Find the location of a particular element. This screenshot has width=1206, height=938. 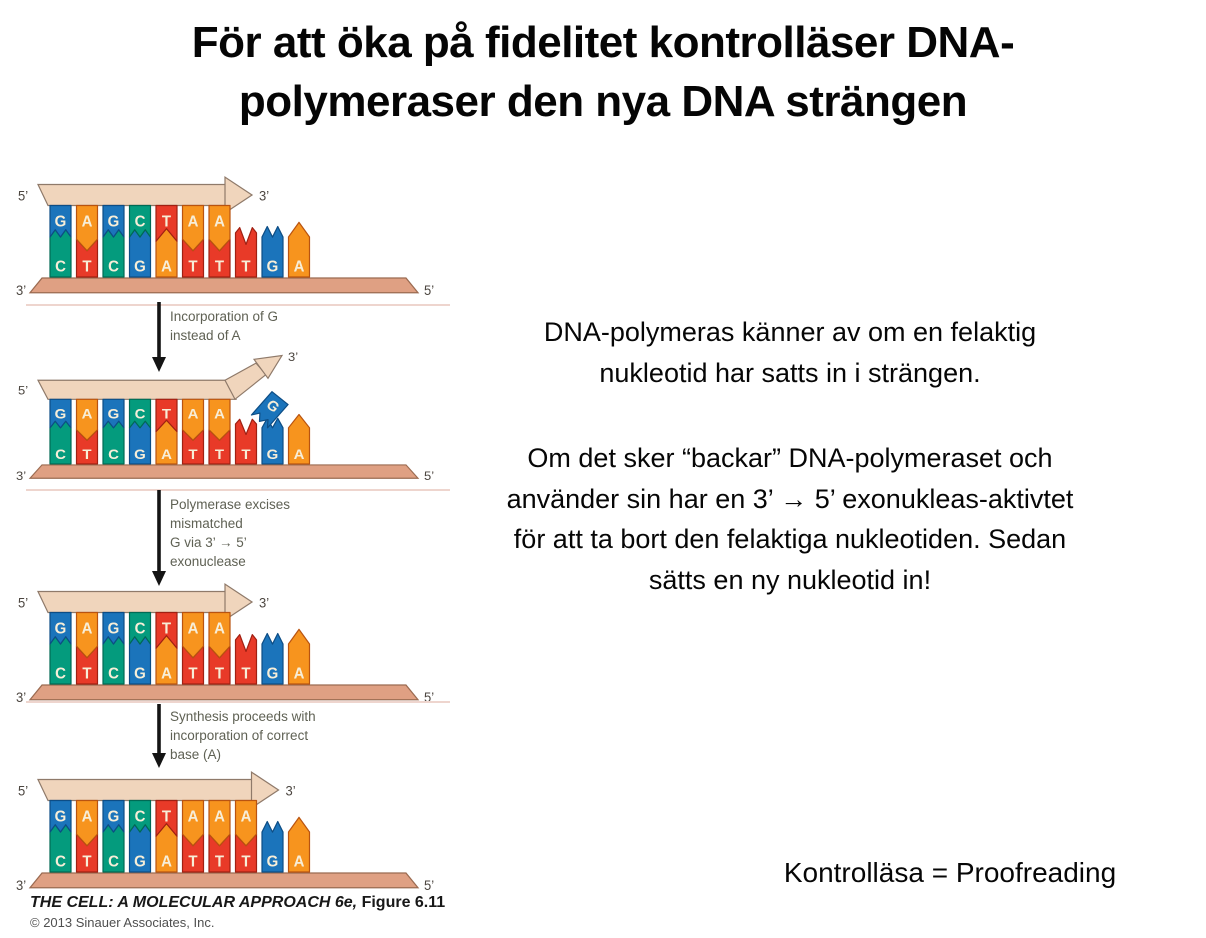

mismatched-base: G is located at coordinates (269, 410).